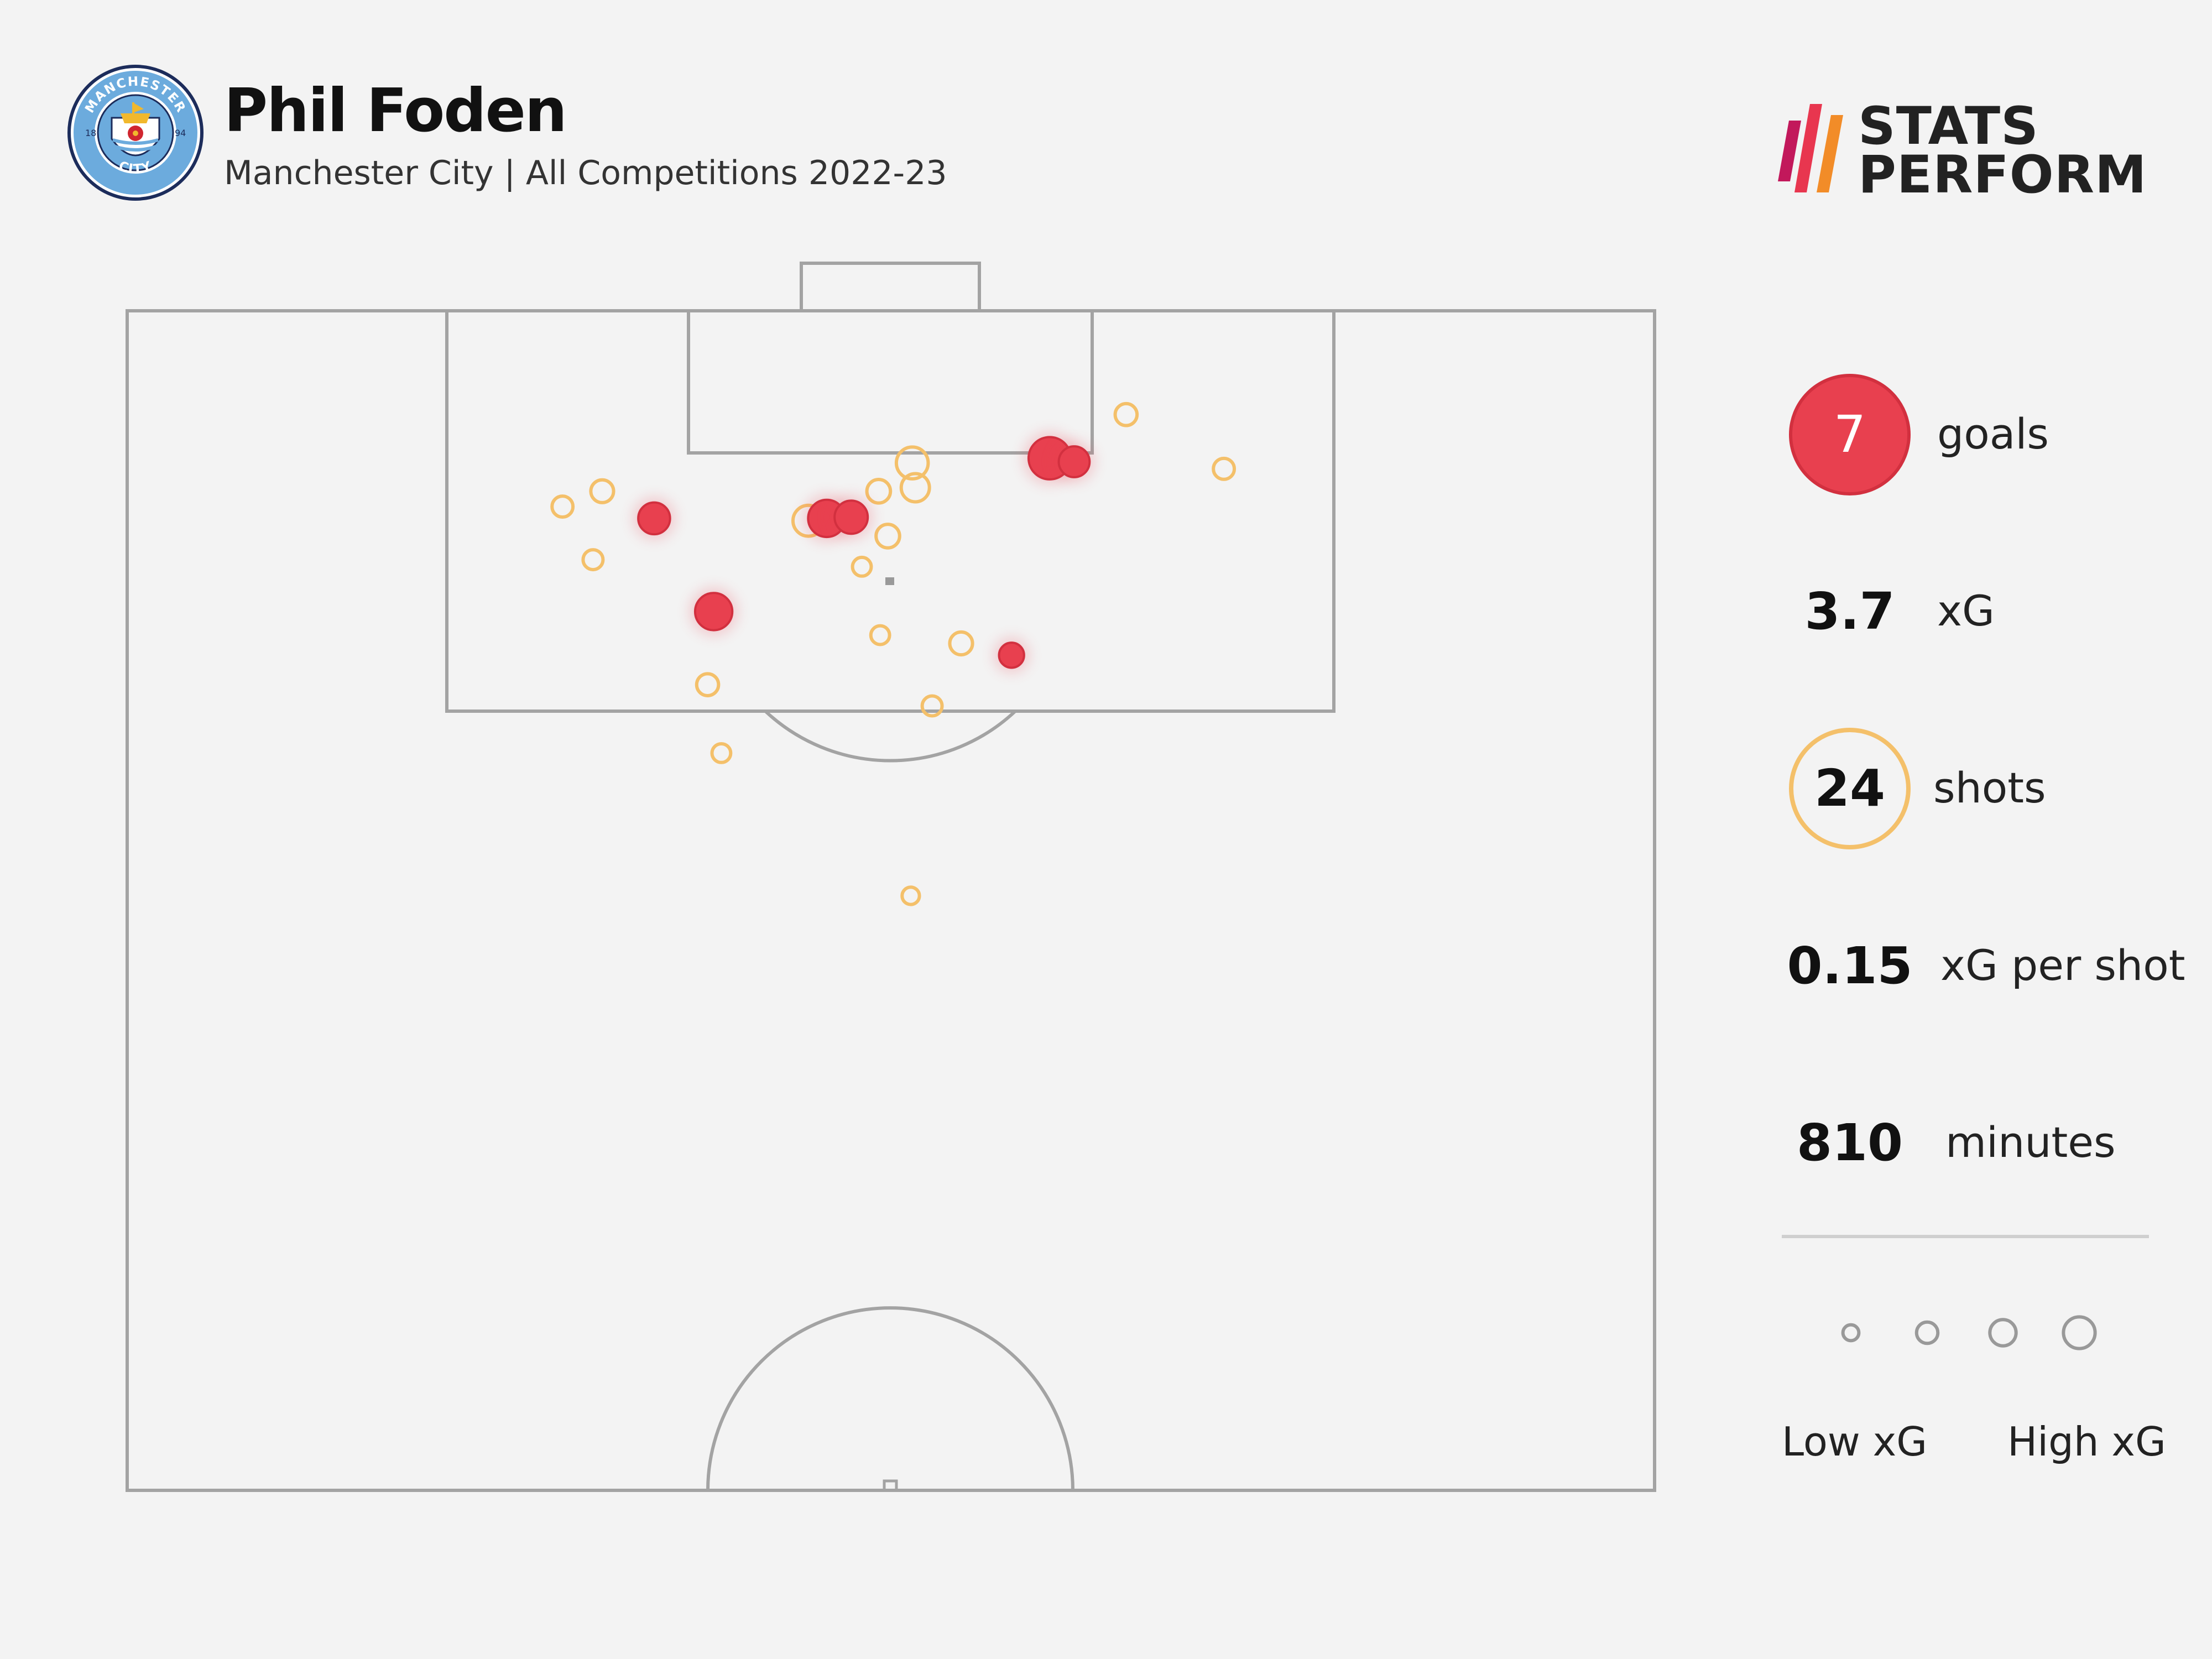 This screenshot has height=1659, width=2212. I want to click on six-yard-box, so click(891, 382).